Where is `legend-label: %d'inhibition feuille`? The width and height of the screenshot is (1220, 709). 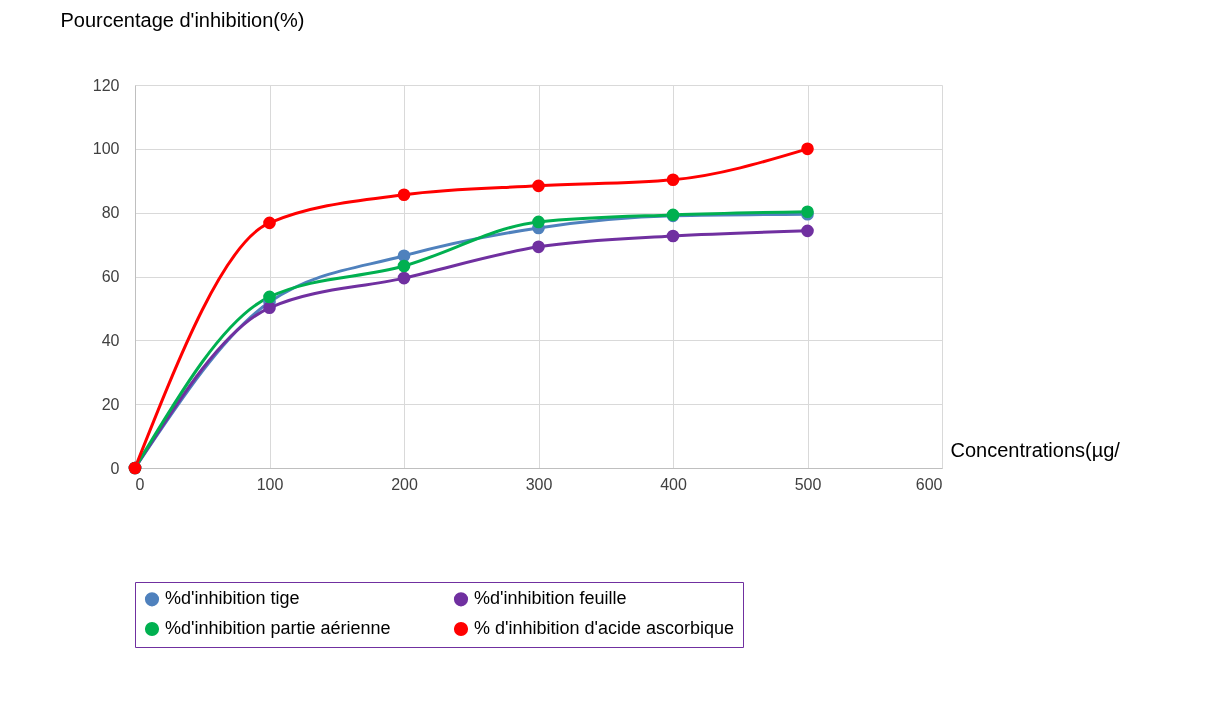
legend-label: %d'inhibition feuille is located at coordinates (550, 598).